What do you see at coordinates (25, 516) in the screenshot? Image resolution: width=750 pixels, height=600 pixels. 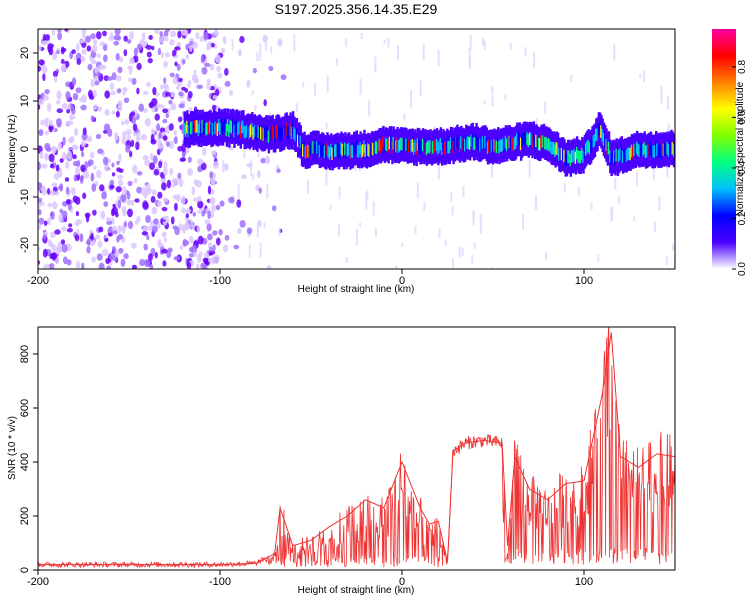 I see `snr-y-tick-label: 200` at bounding box center [25, 516].